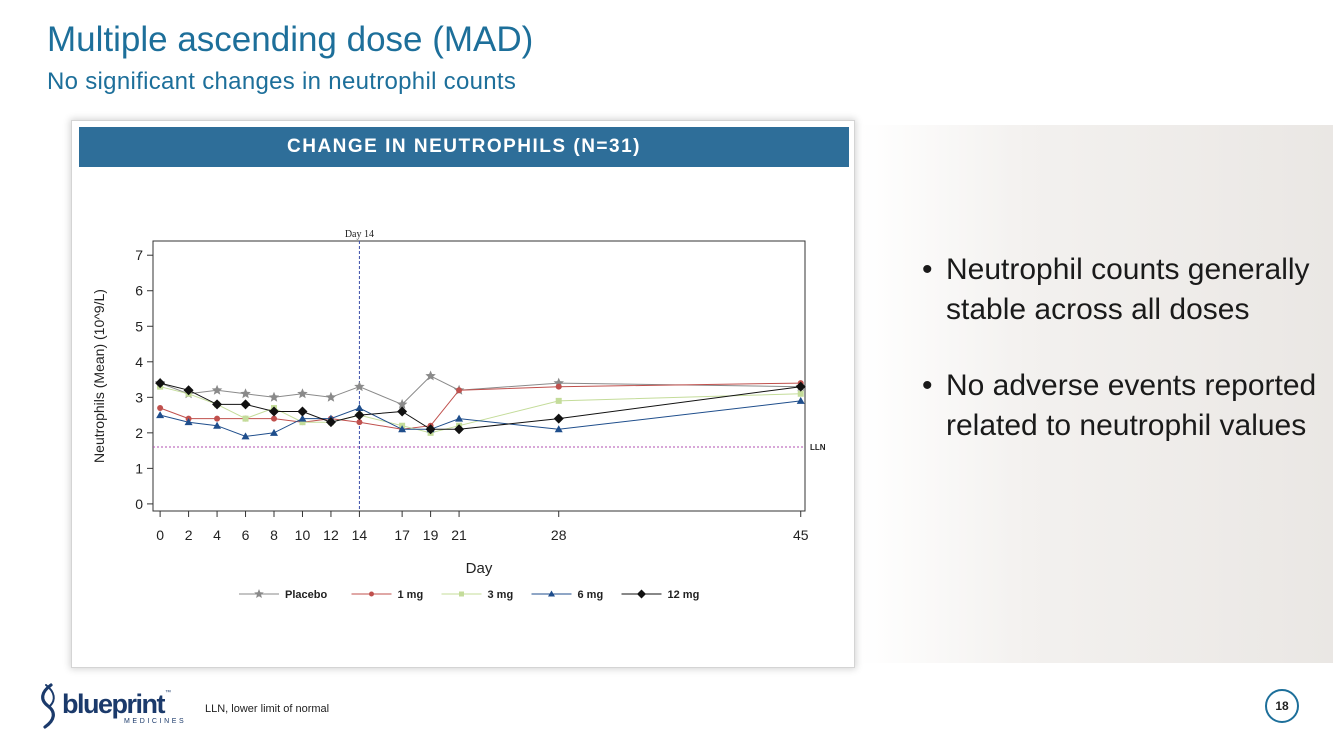 The image size is (1333, 749). What do you see at coordinates (402, 535) in the screenshot?
I see `x-tick-label: 17` at bounding box center [402, 535].